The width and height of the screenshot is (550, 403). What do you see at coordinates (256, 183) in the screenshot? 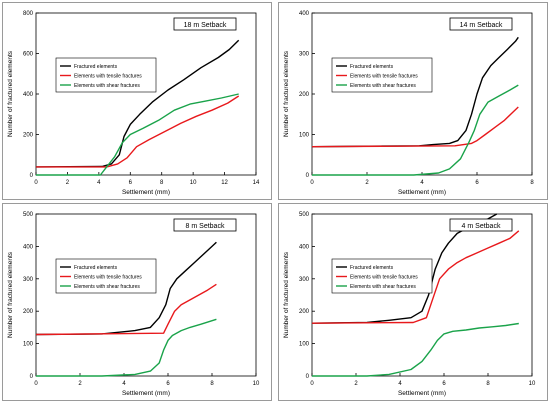
I see `x-tick-label: 14` at bounding box center [256, 183].